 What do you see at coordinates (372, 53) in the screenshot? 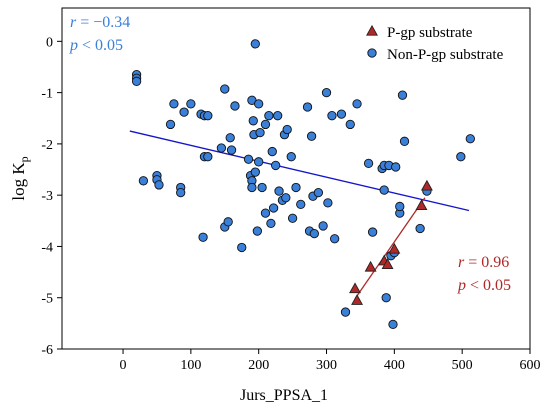
I see `legend-marker-nonpgp` at bounding box center [372, 53].